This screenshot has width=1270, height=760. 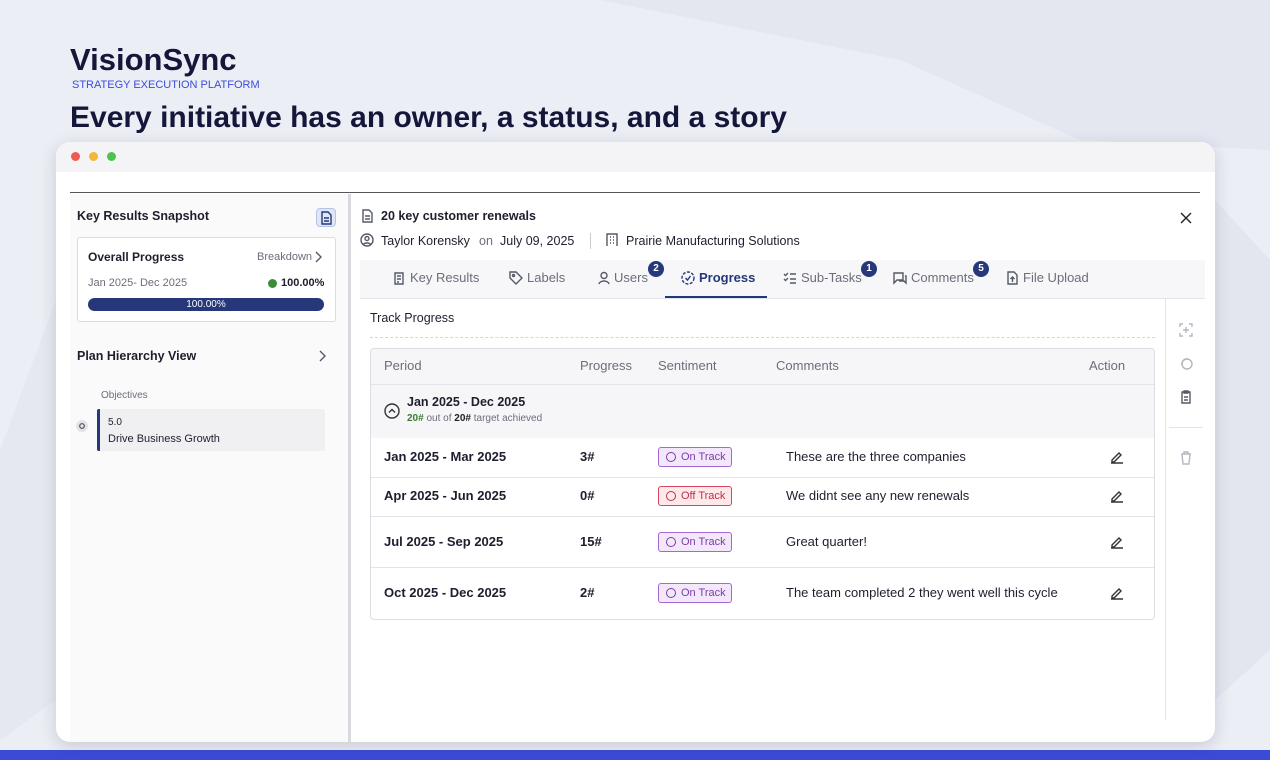 I want to click on sidebar-title: Key Results Snapshot, so click(x=143, y=216).